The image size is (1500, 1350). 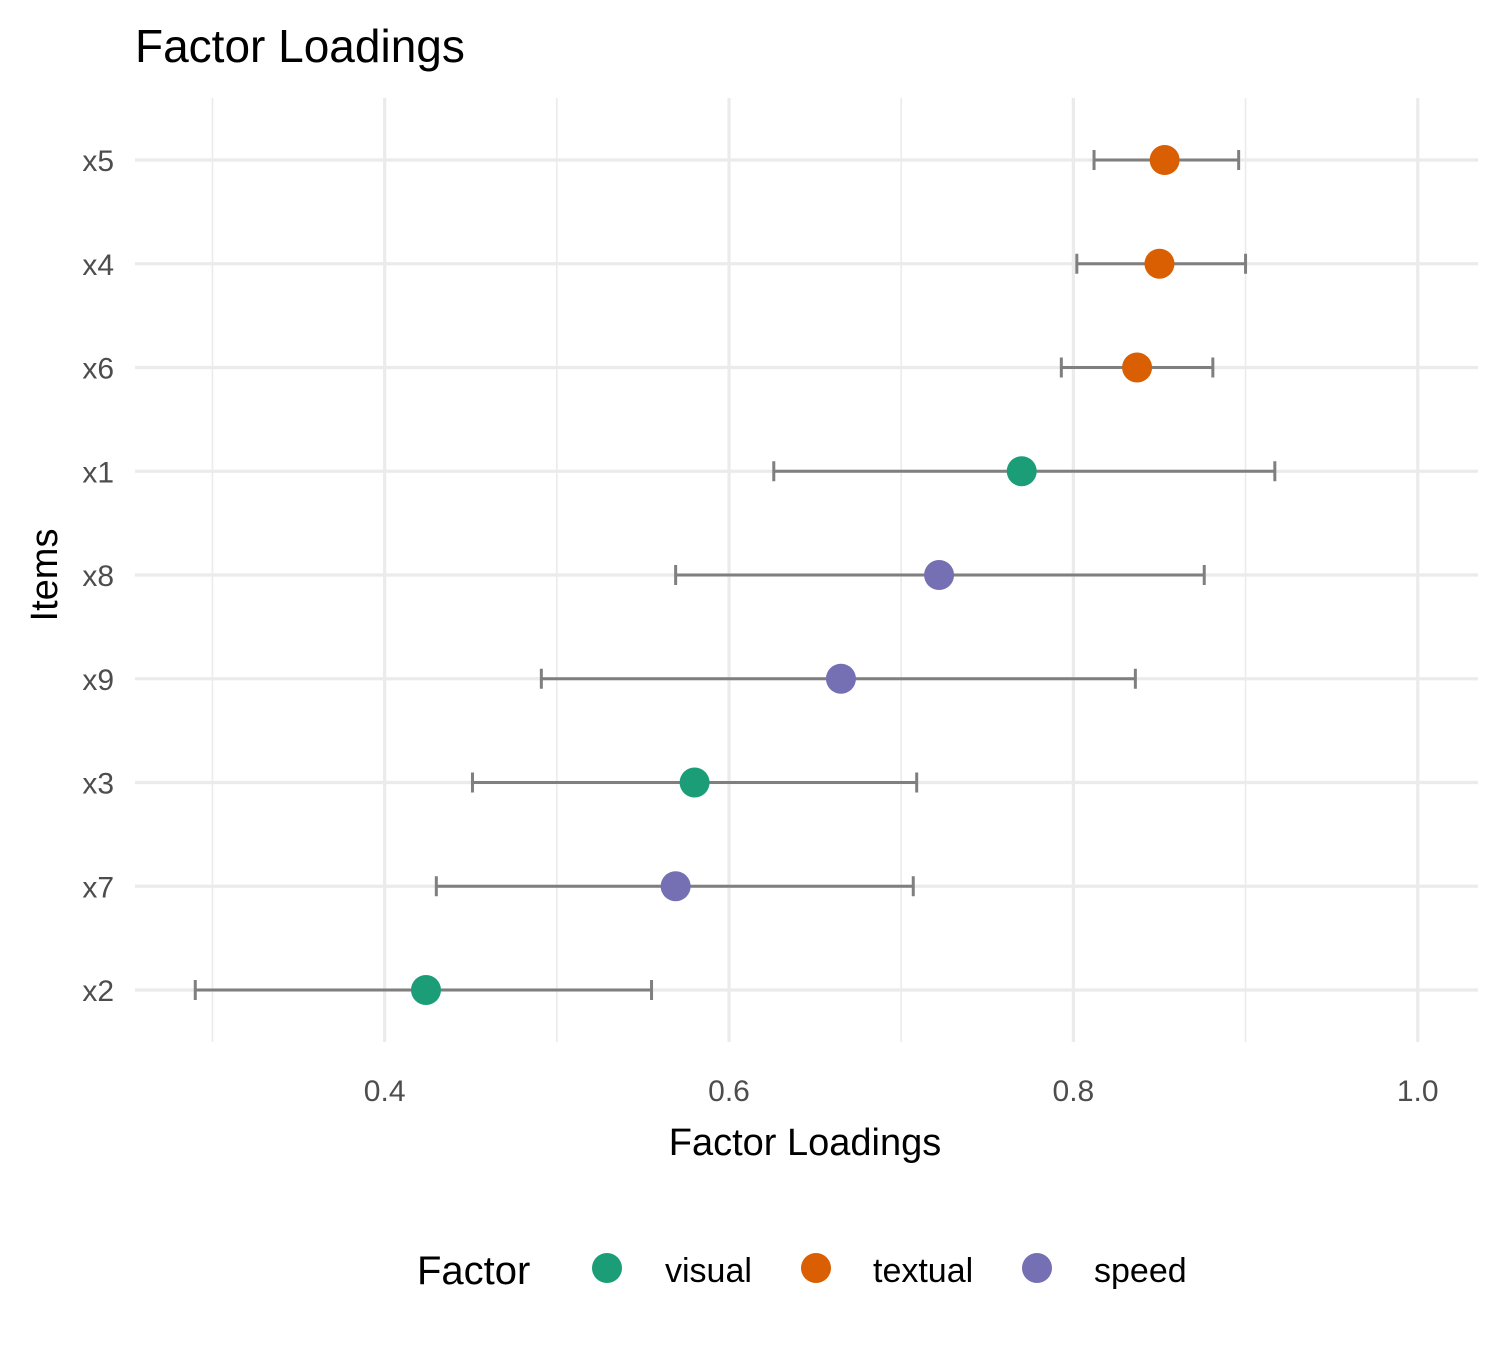 I want to click on legend-title: Factor, so click(x=473, y=1271).